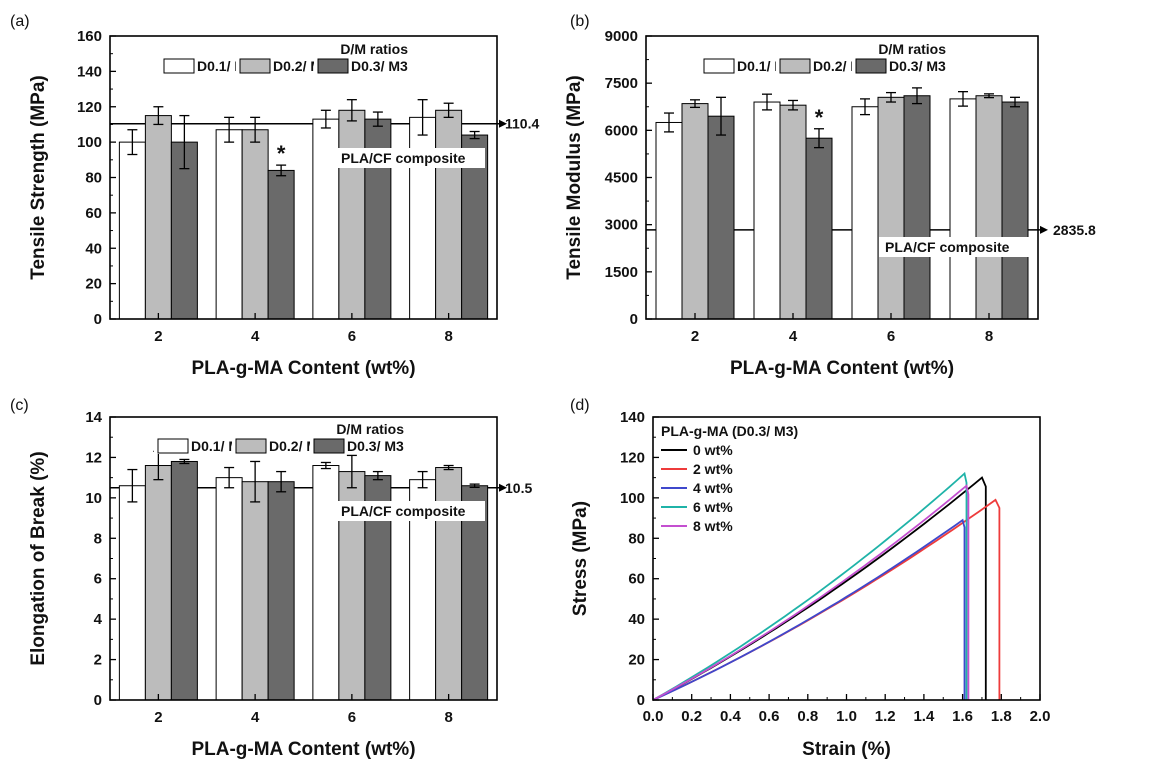 The image size is (1152, 783). What do you see at coordinates (632, 498) in the screenshot?
I see `y-tick-label: 100` at bounding box center [632, 498].